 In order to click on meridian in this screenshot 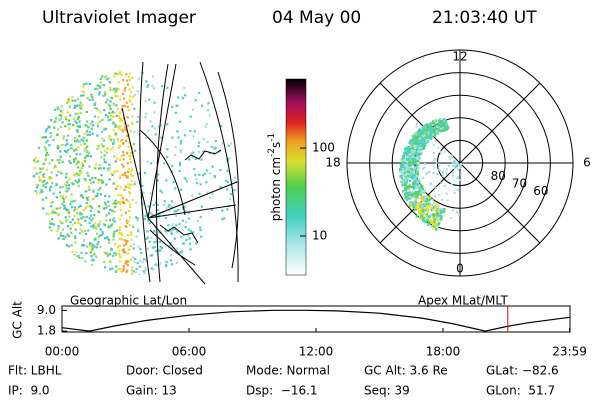, I will do `click(145, 172)`.